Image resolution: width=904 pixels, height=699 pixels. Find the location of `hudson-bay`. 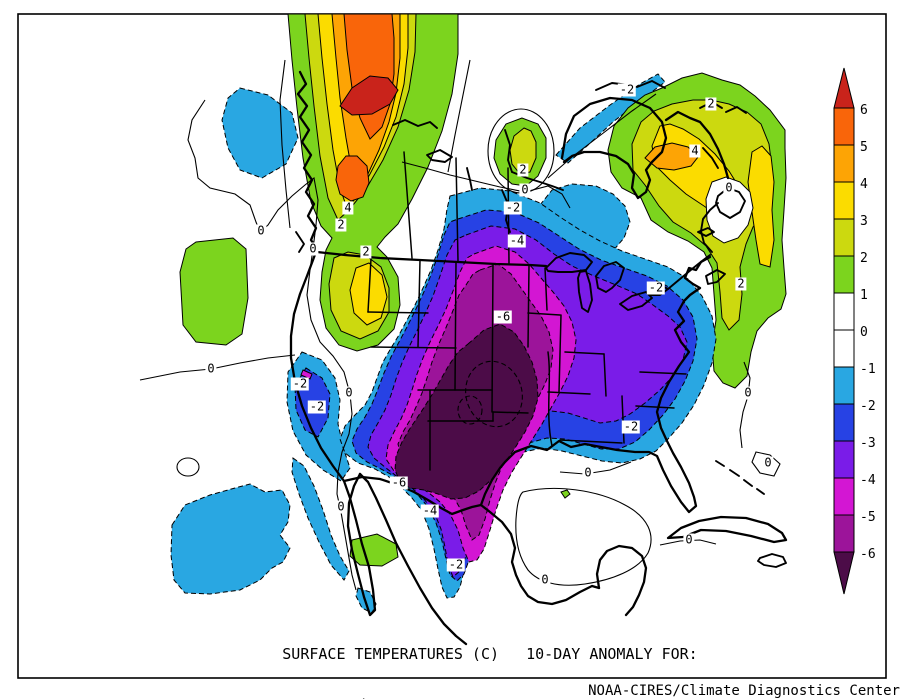

hudson-bay is located at coordinates (614, 148).